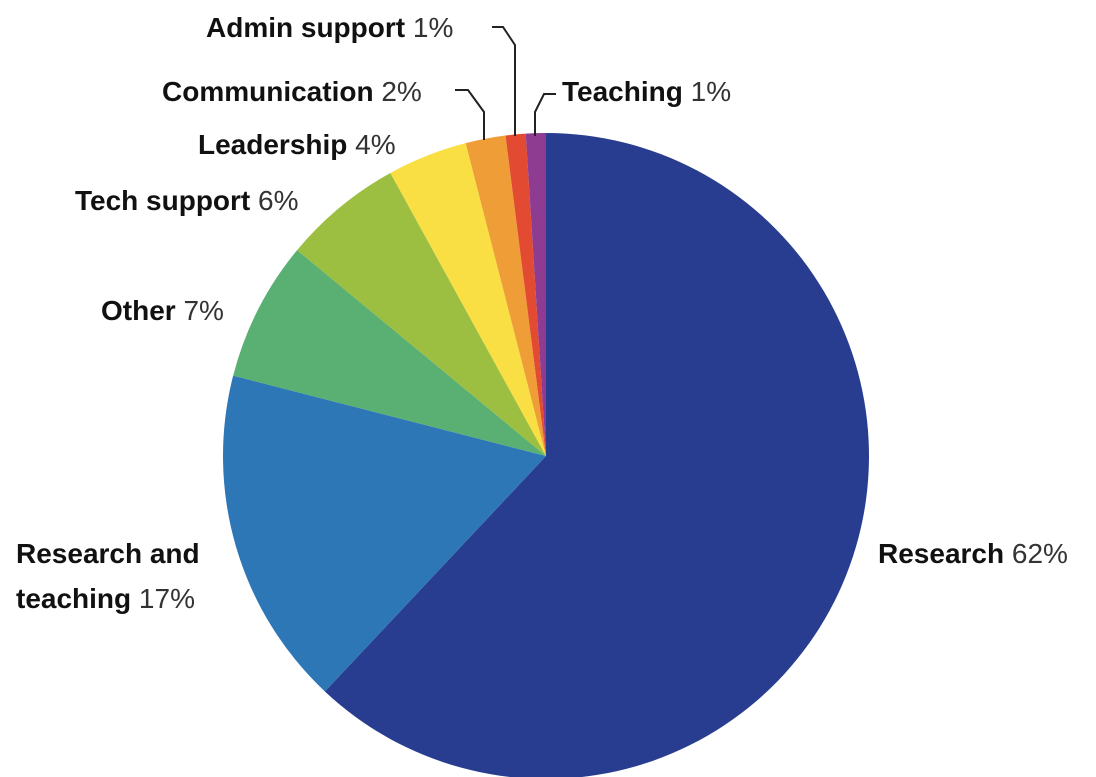 The height and width of the screenshot is (777, 1096). What do you see at coordinates (268, 91) in the screenshot?
I see `label-name-communication: Communication` at bounding box center [268, 91].